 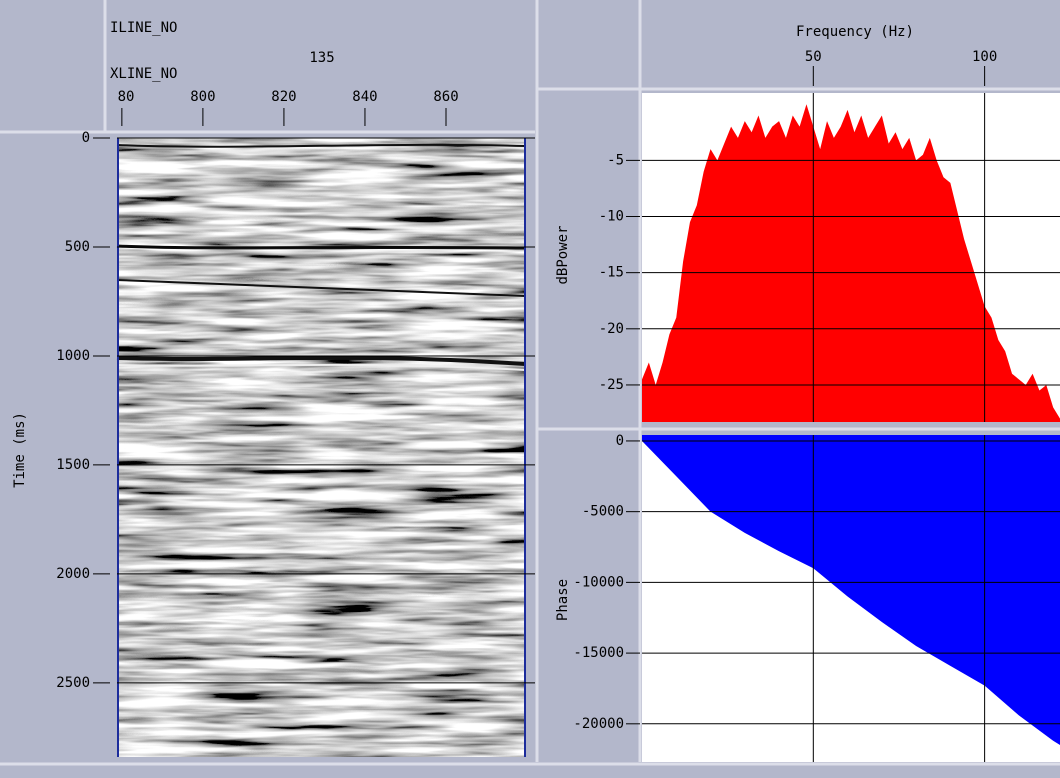 I want to click on y-tick-label: -25, so click(x=611, y=385).